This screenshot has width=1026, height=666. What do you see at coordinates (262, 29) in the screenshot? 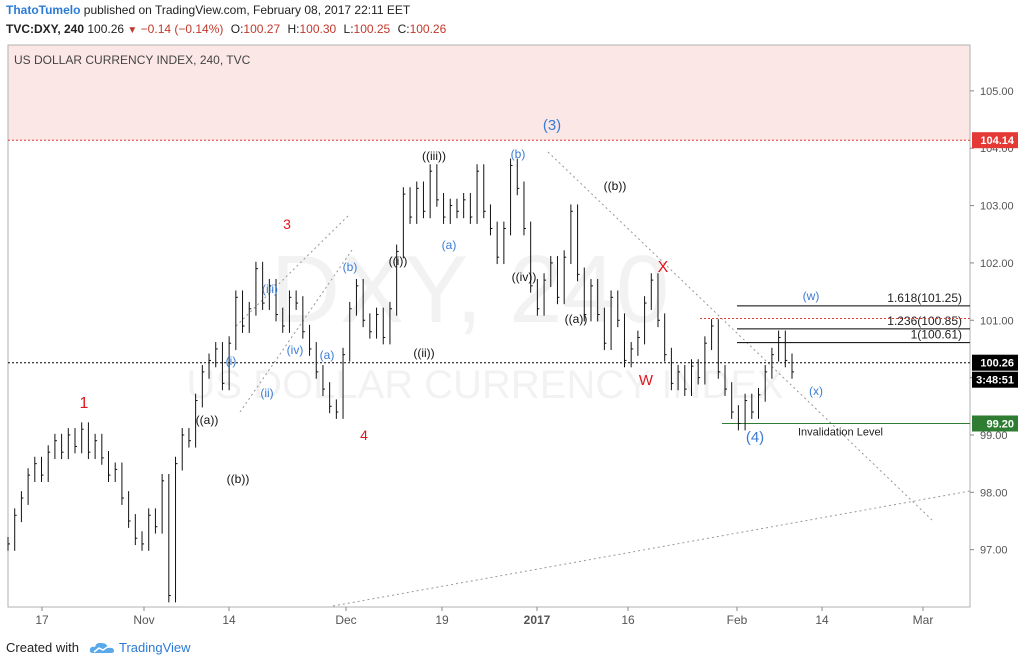
I see `open-value: 100.27` at bounding box center [262, 29].